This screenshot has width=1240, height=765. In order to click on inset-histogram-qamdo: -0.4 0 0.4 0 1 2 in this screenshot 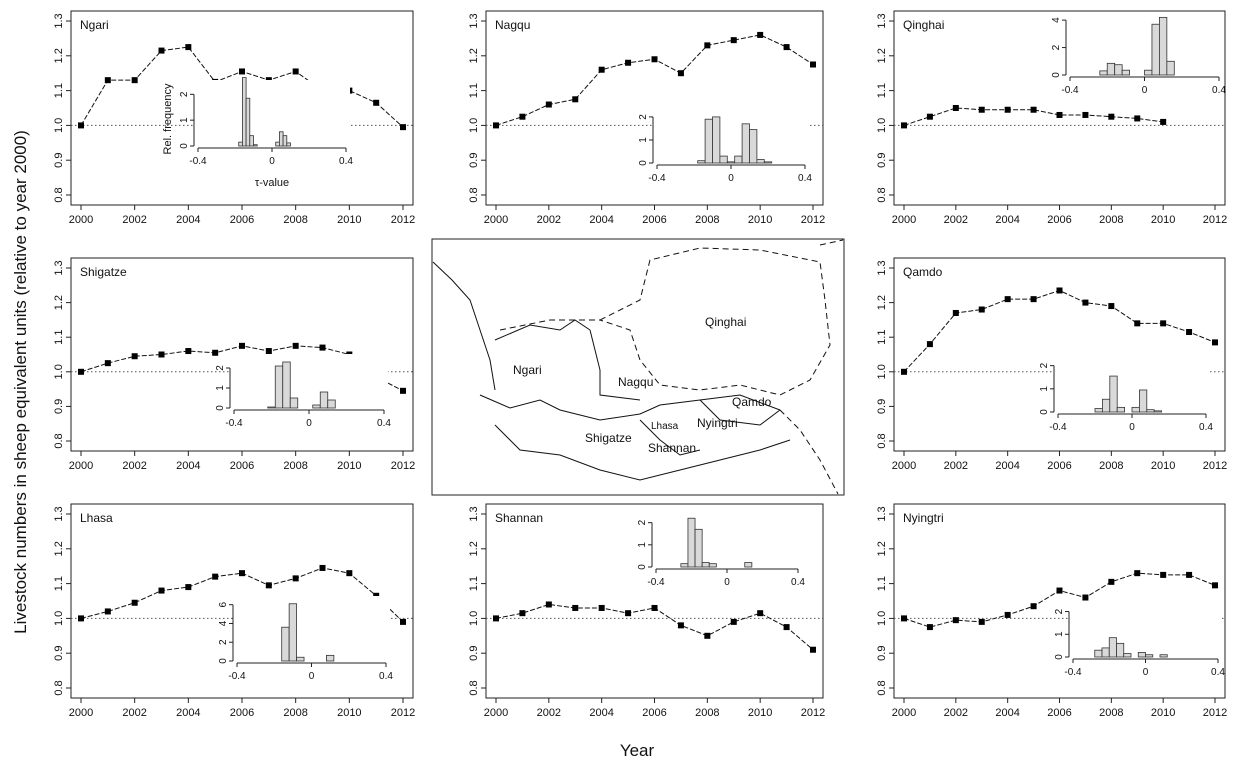, I will do `click(1126, 396)`.